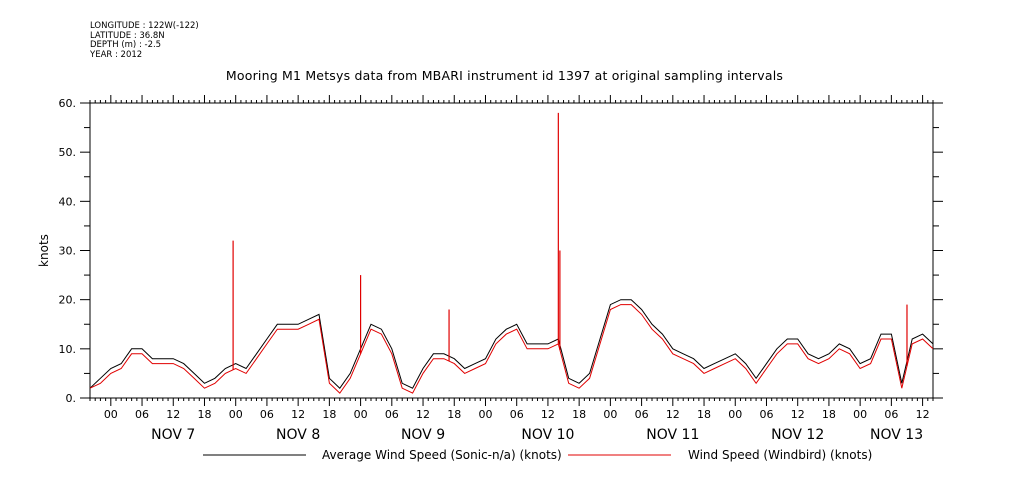 The image size is (1009, 504). What do you see at coordinates (68, 152) in the screenshot?
I see `y-tick-label: 50.` at bounding box center [68, 152].